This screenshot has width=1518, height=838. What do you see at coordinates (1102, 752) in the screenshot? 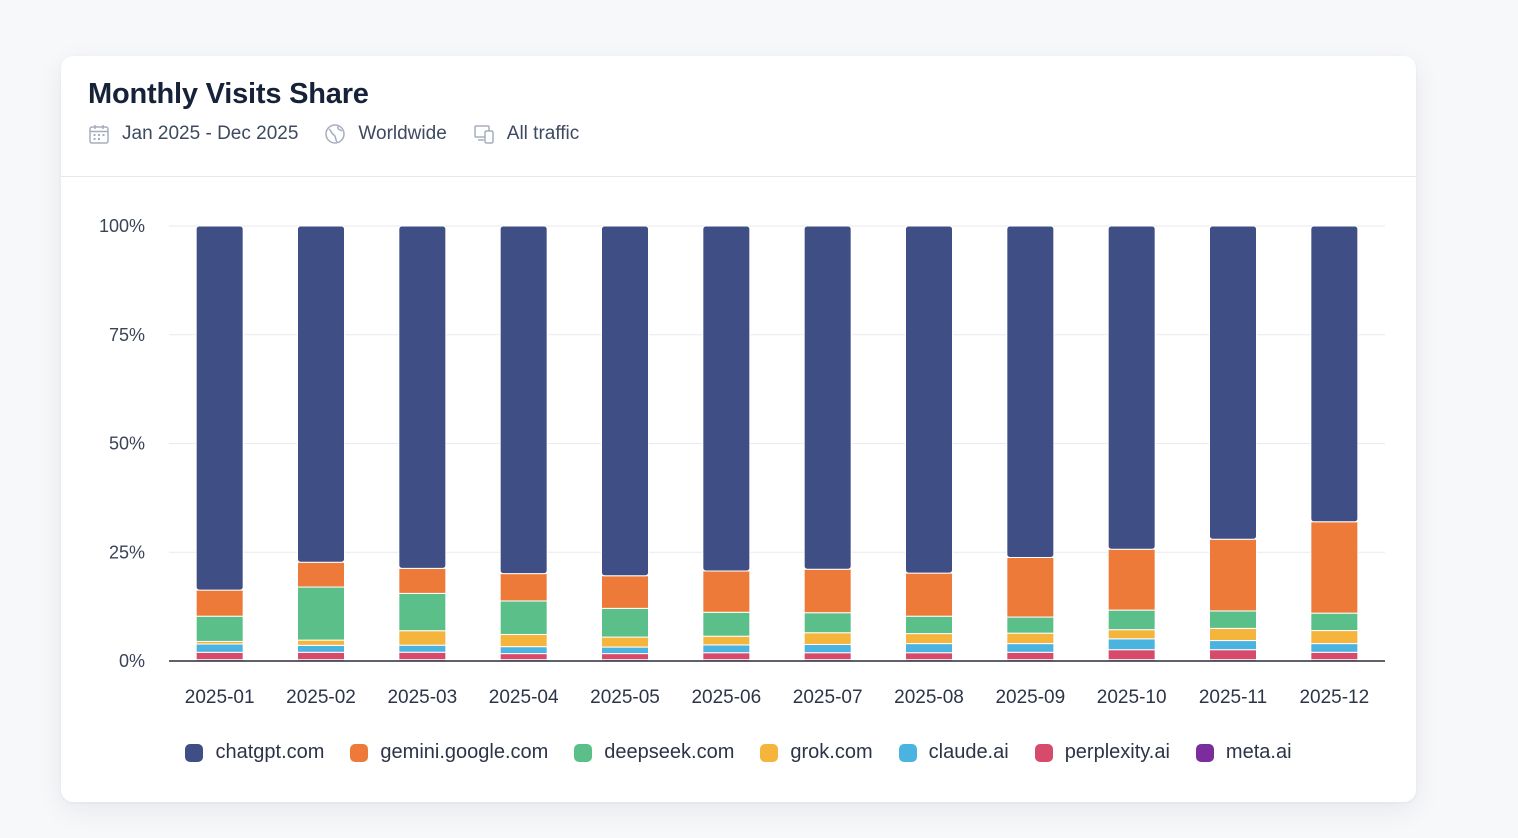
I see `legend-item-perplexity-ai: perplexity.ai` at bounding box center [1102, 752].